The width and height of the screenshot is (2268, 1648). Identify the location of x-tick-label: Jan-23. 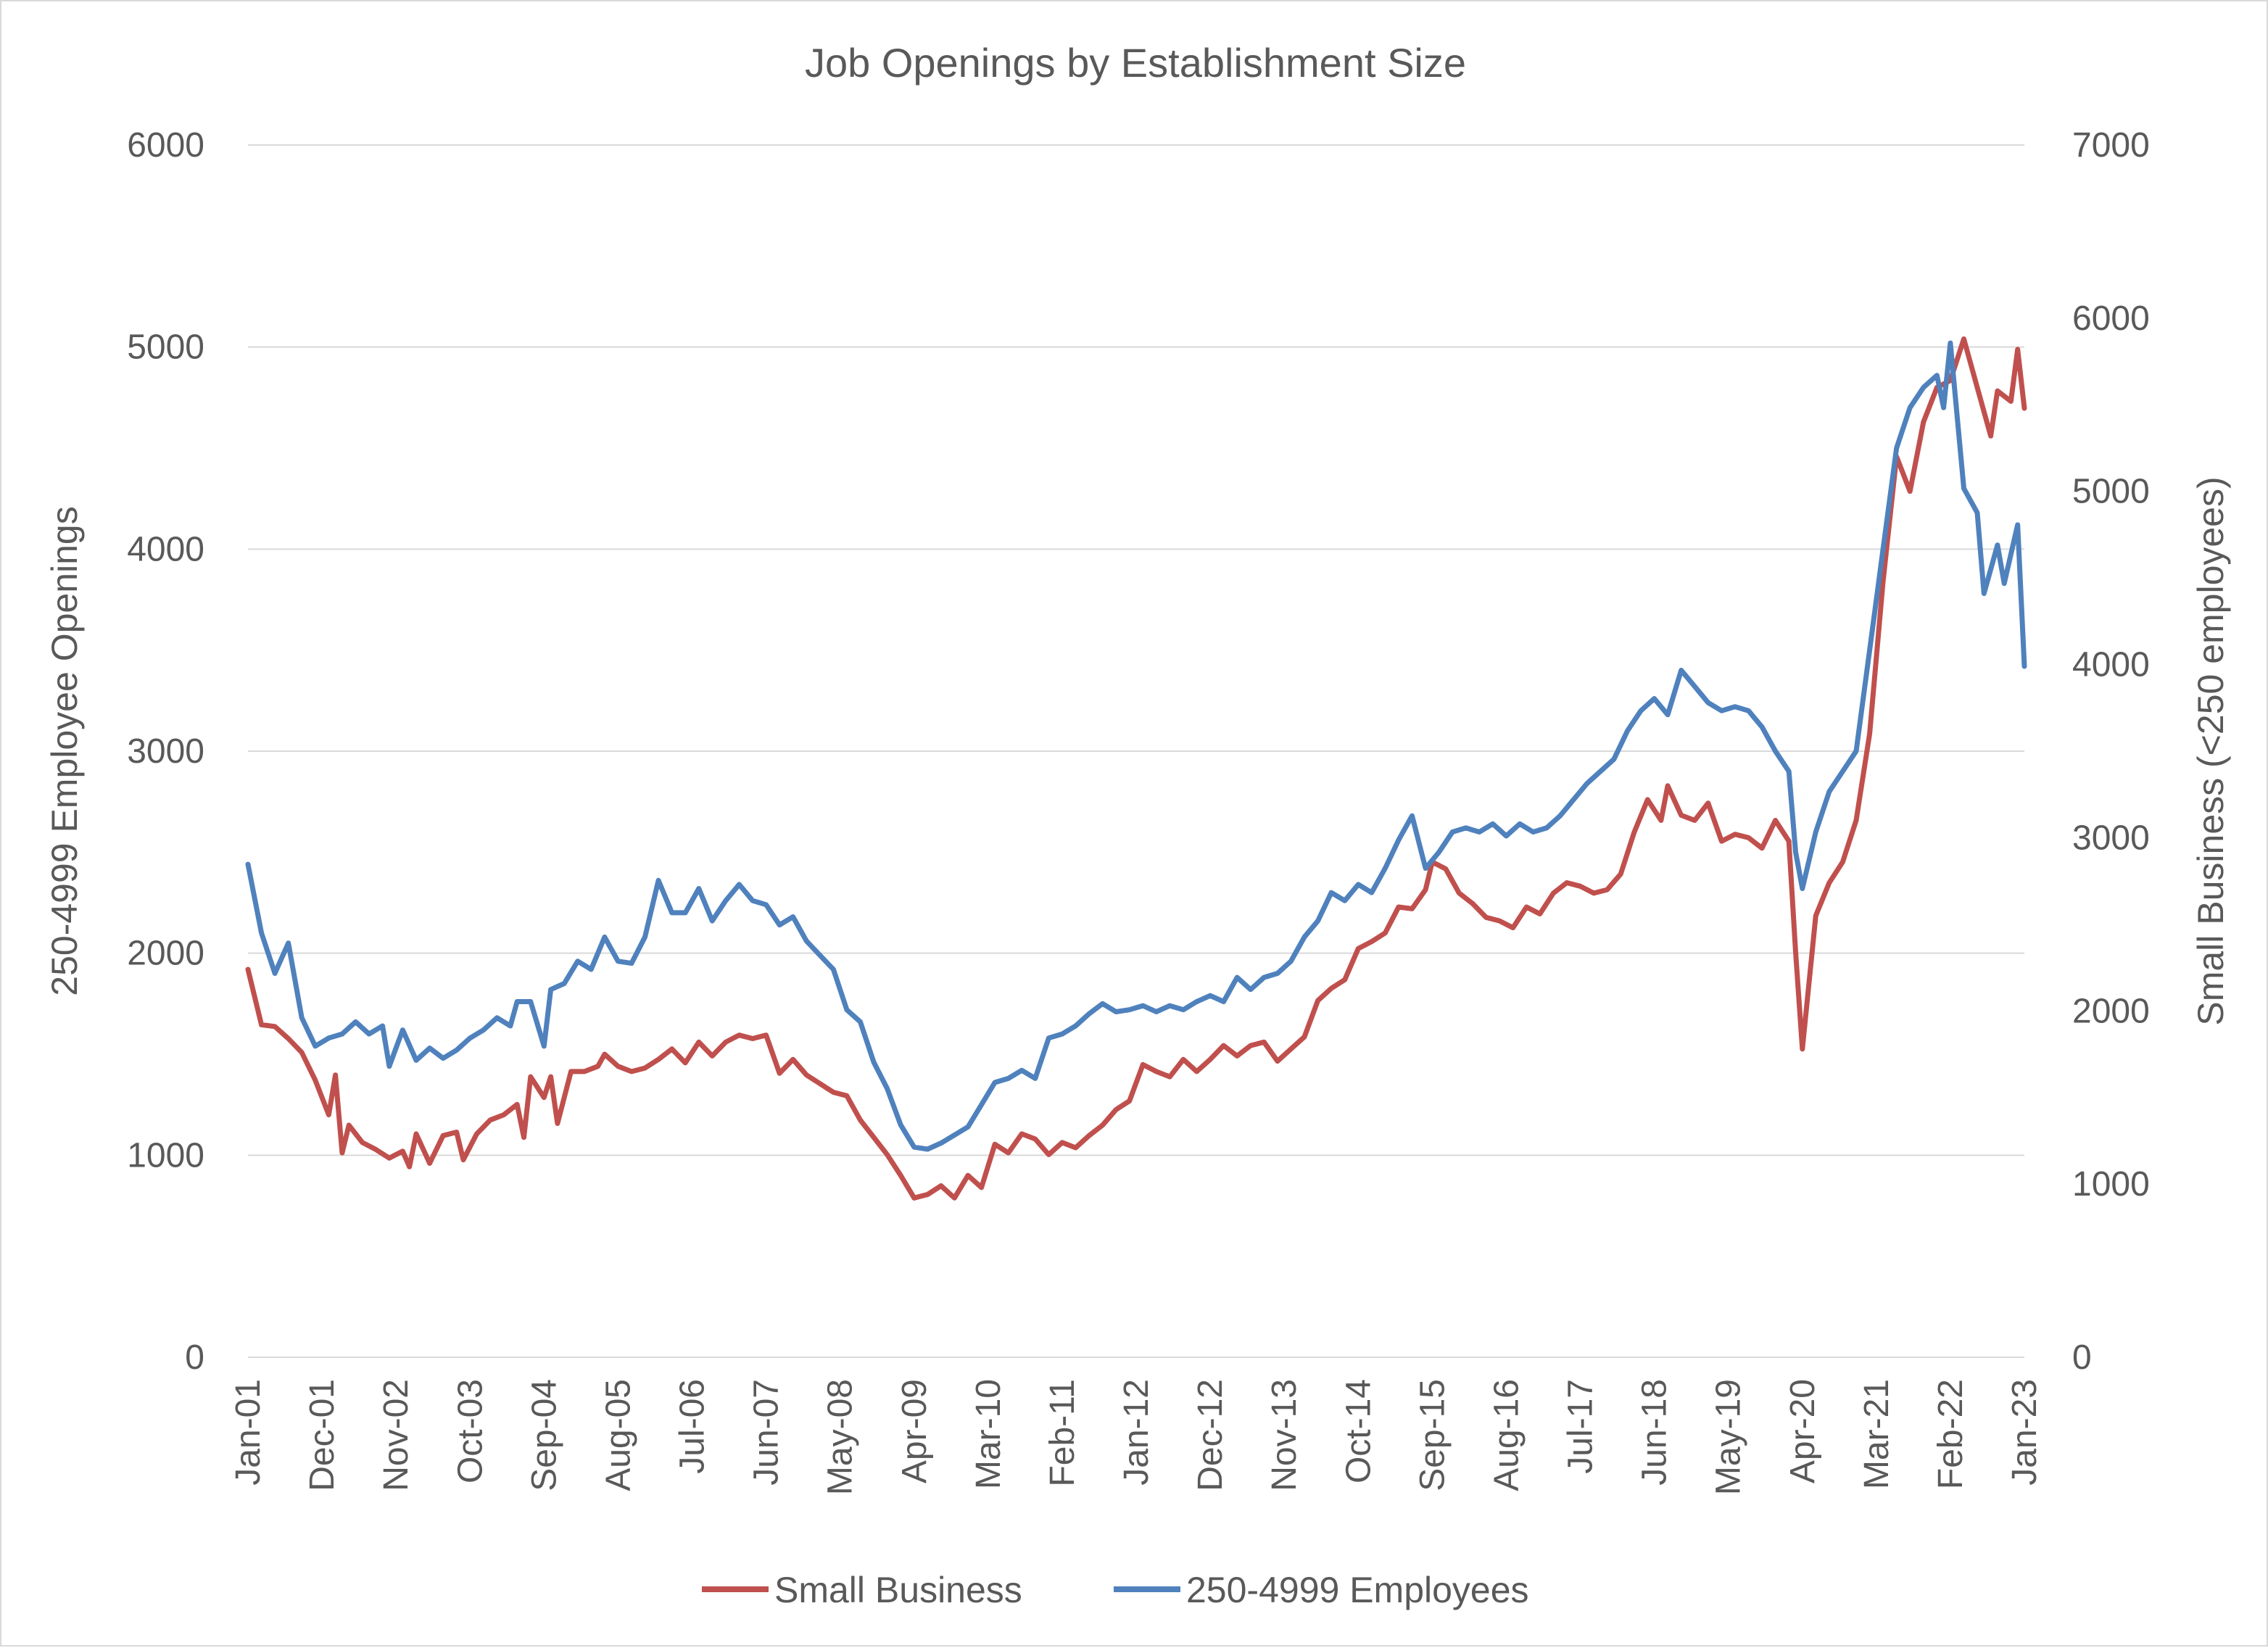
(2025, 1432).